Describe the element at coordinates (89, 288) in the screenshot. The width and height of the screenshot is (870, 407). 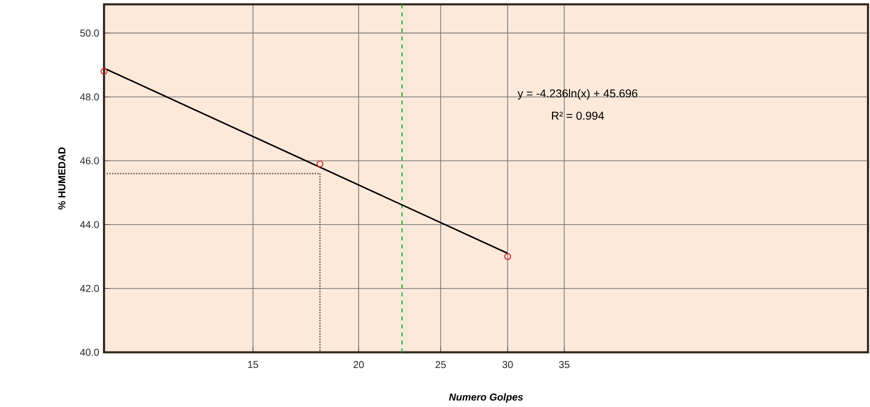
I see `y-tick-label: 42.0` at that location.